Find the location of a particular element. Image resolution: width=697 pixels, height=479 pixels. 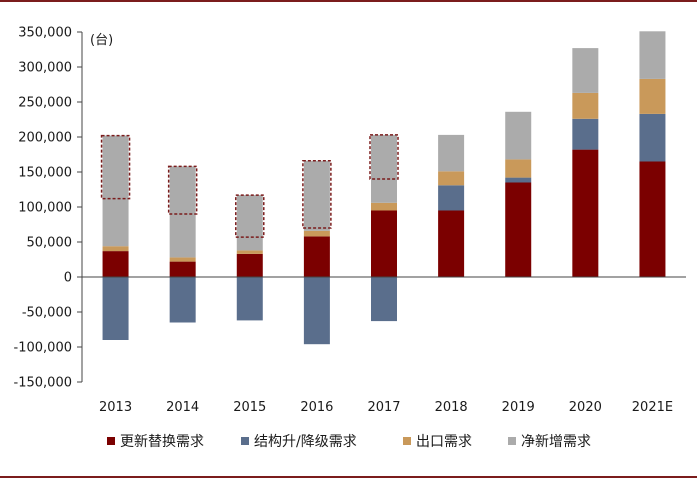

dashed-box-2014 is located at coordinates (182, 190).